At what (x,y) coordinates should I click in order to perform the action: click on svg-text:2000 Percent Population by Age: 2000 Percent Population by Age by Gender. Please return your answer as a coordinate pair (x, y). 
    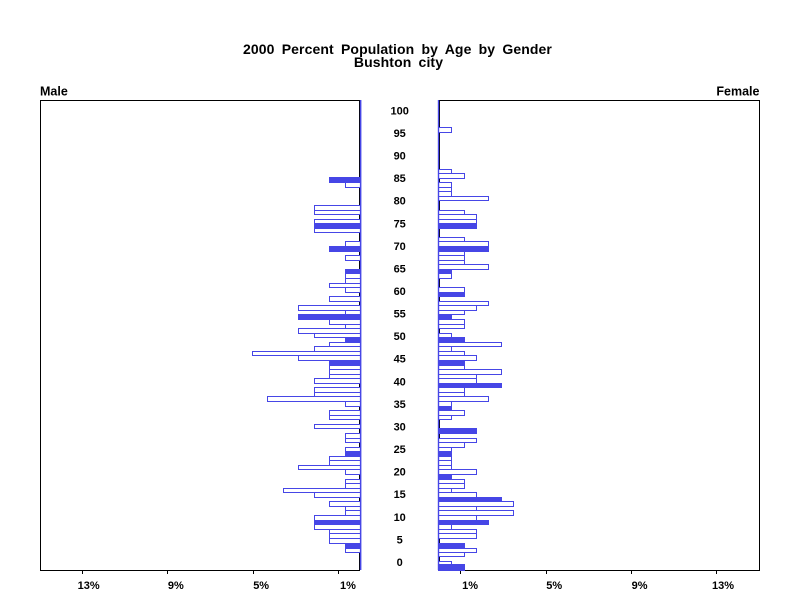
    Looking at the image, I should click on (397, 49).